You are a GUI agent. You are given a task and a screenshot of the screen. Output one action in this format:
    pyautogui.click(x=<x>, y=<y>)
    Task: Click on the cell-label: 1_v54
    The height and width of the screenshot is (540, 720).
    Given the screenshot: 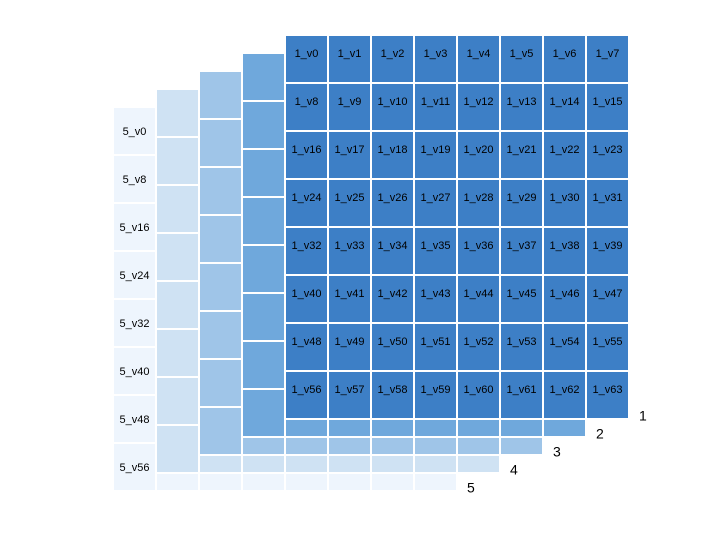 What is the action you would take?
    pyautogui.click(x=565, y=342)
    